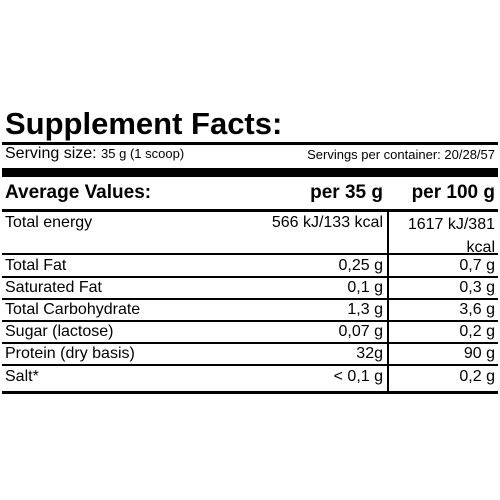  I want to click on row-per35: < 0,1 g, so click(358, 376).